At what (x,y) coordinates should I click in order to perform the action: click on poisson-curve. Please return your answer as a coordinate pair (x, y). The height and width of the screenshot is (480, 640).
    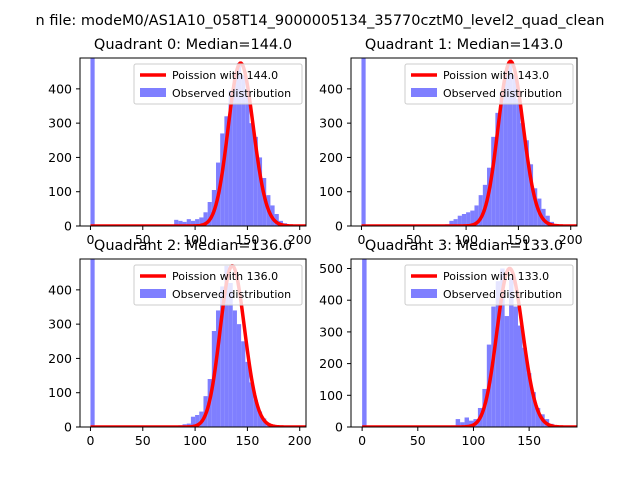
    Looking at the image, I should click on (197, 345).